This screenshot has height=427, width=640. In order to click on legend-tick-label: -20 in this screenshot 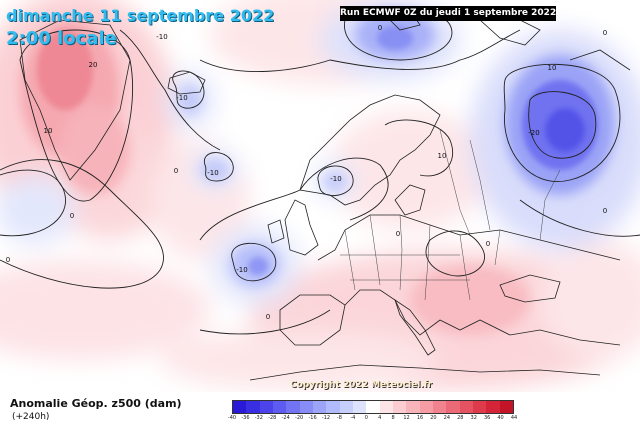, I will do `click(299, 418)`.